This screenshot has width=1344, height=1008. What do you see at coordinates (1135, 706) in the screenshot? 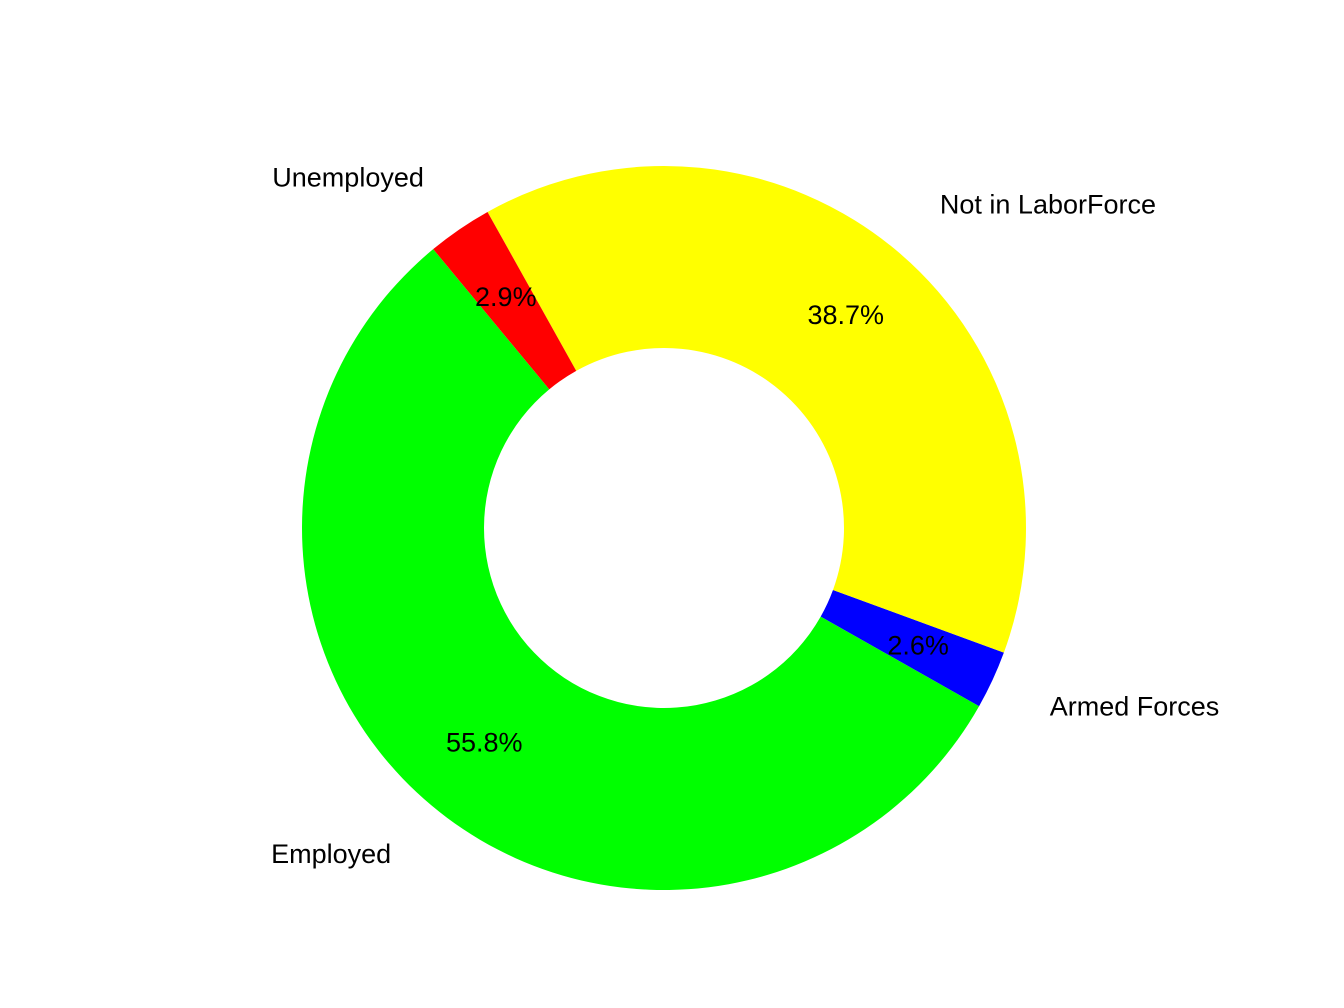
I see `category-label-armed-forces: Armed Forces` at bounding box center [1135, 706].